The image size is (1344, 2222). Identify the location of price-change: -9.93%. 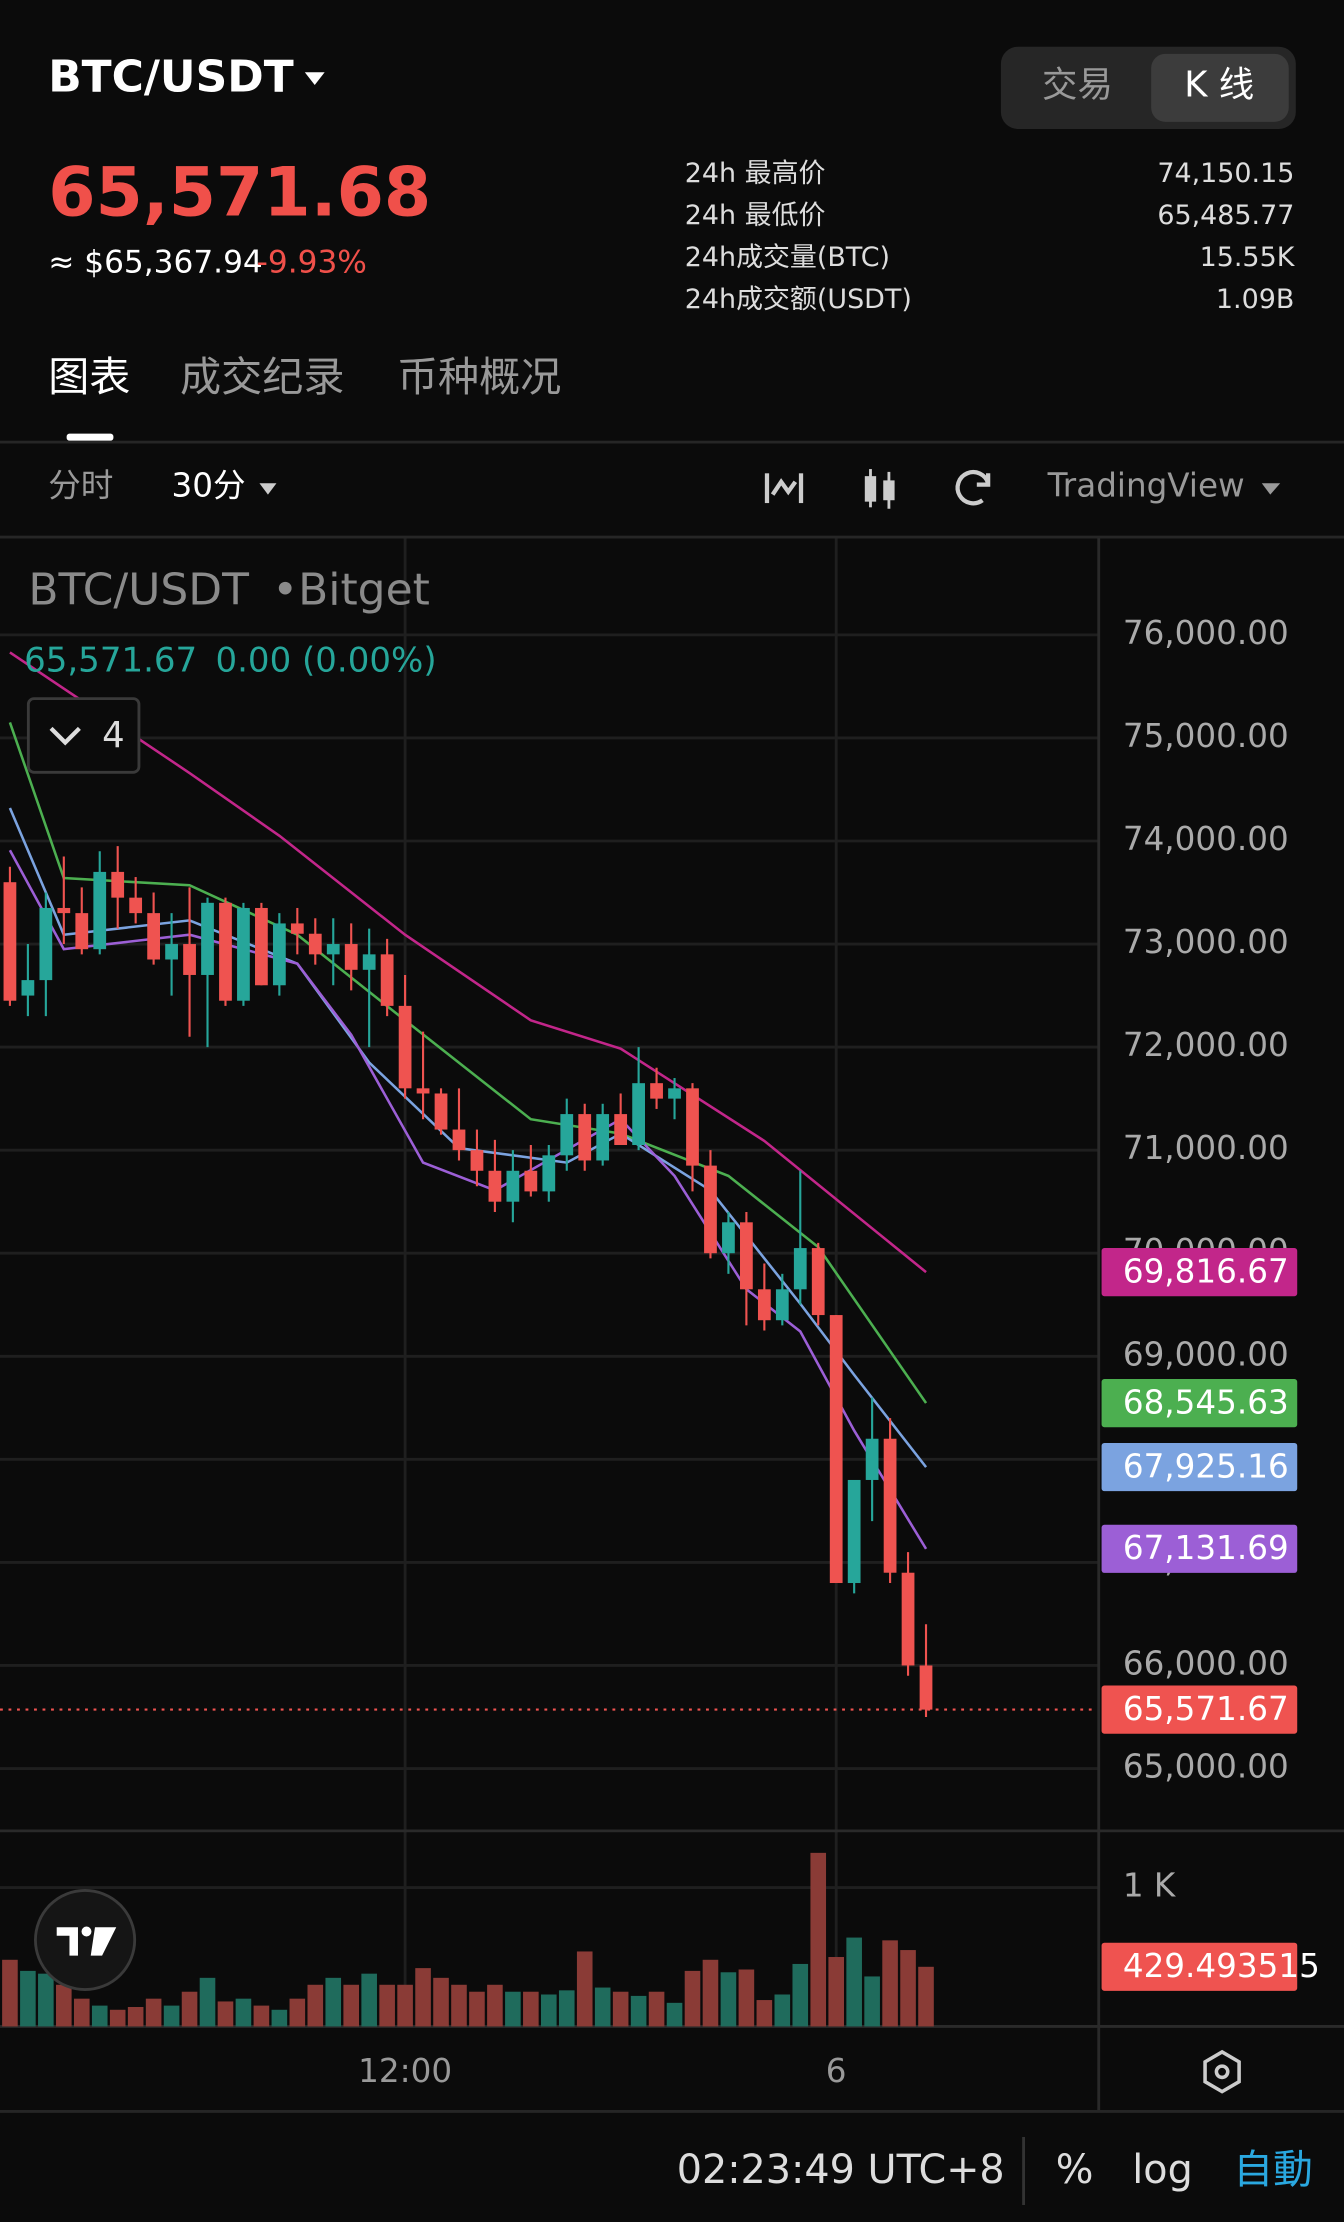
(312, 263).